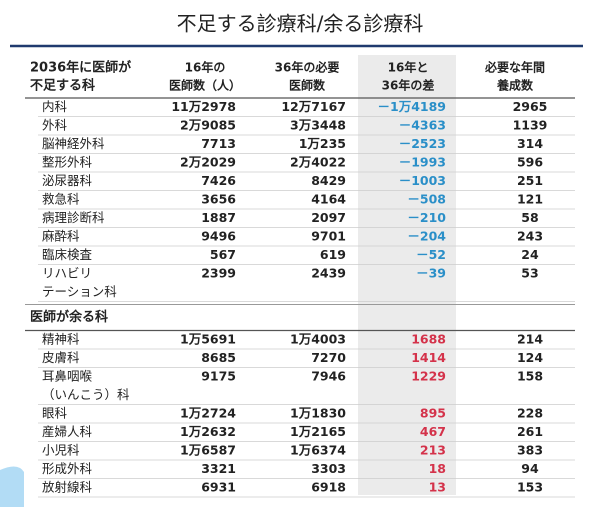 Image resolution: width=600 pixels, height=507 pixels. Describe the element at coordinates (408, 85) in the screenshot. I see `column-header: 36年の差` at that location.